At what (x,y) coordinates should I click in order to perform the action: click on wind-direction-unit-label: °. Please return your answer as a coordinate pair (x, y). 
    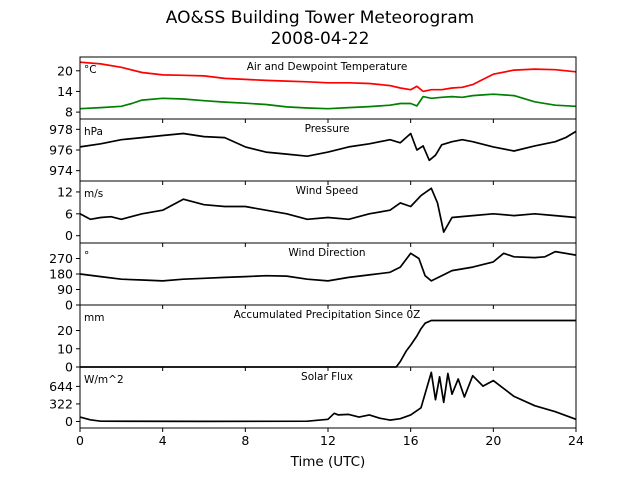
    Looking at the image, I should click on (86, 256).